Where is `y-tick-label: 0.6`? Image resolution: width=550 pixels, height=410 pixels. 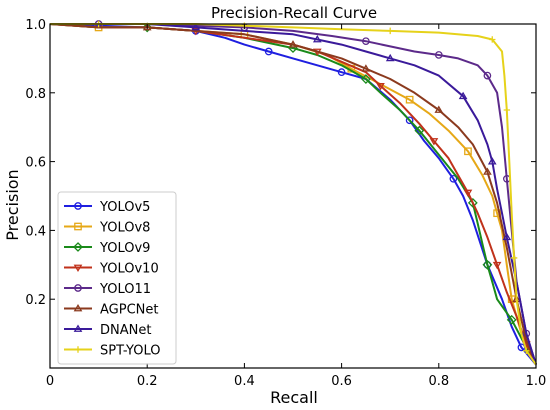 y-tick-label: 0.6 is located at coordinates (35, 163).